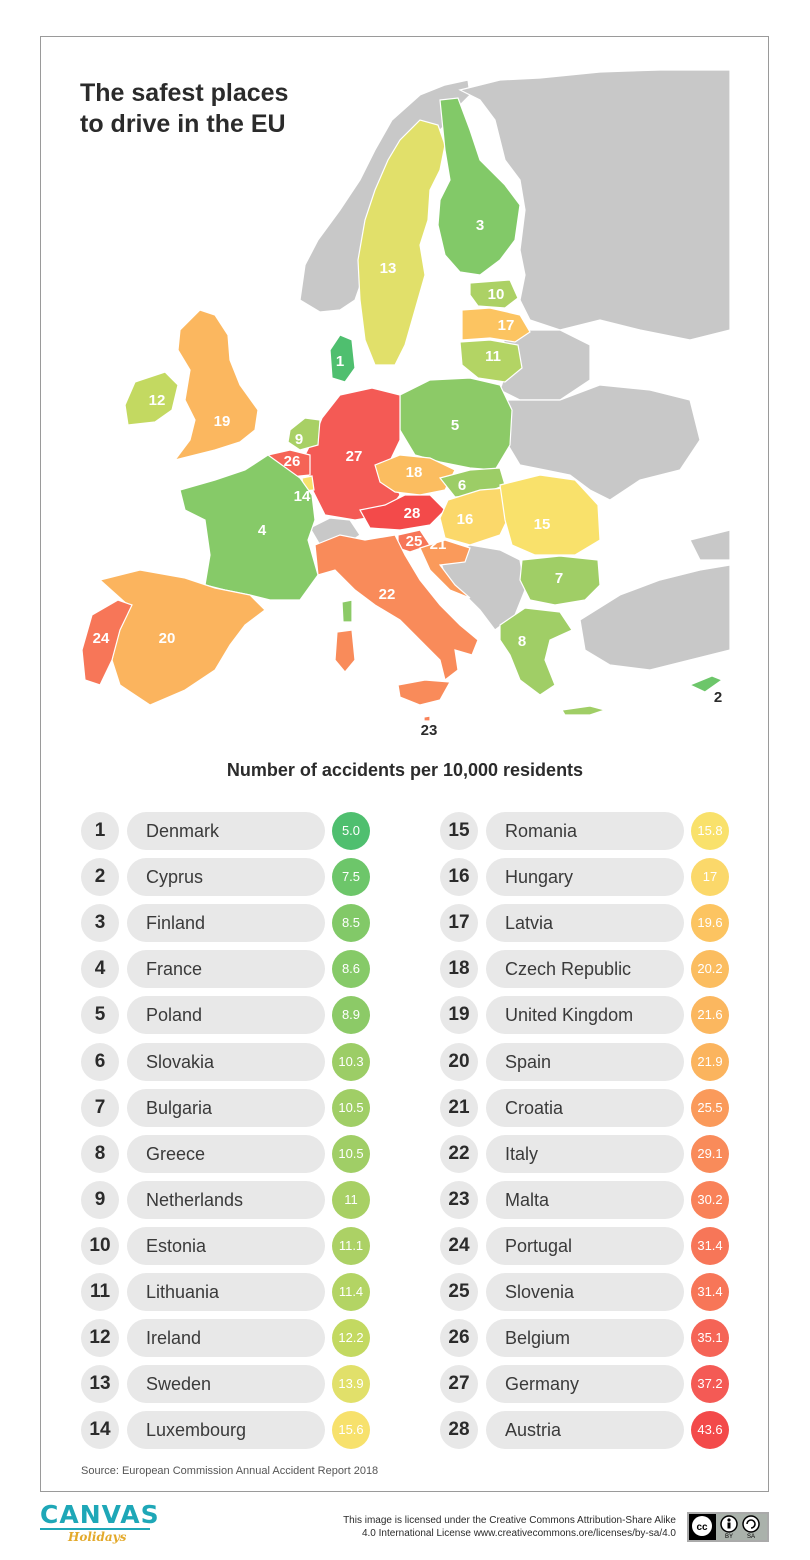 The height and width of the screenshot is (1560, 810). I want to click on table-row: 6 Slovakia 10.3, so click(231, 1061).